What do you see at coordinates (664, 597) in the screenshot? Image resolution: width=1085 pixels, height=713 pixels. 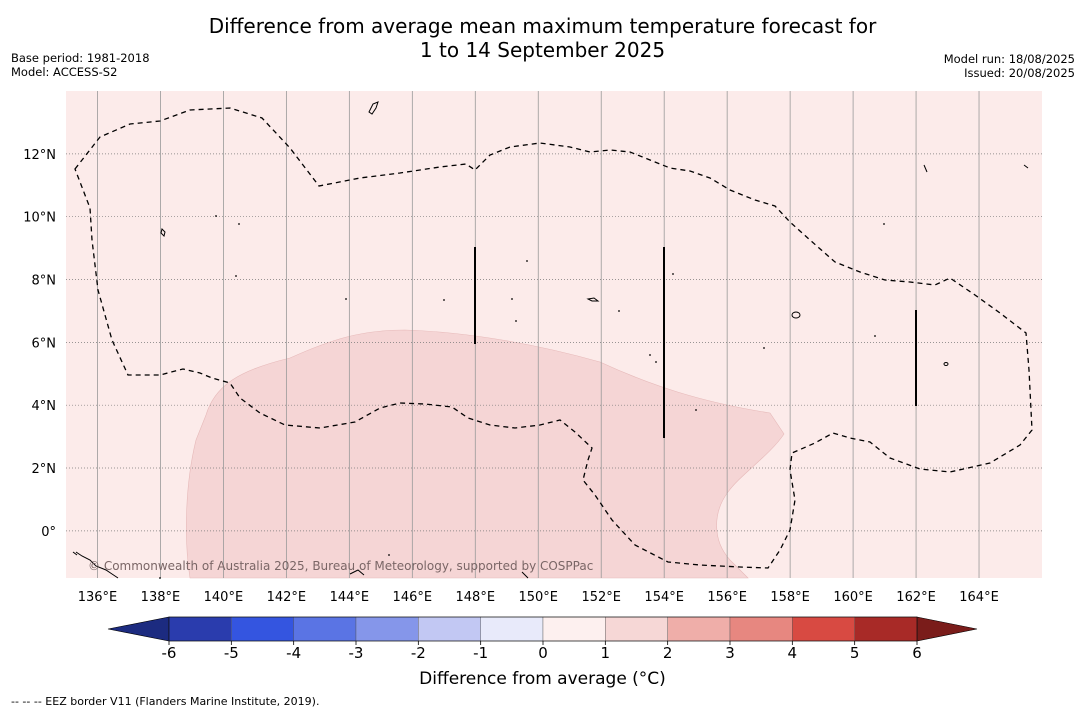 I see `lon-tick-label: 154°E` at bounding box center [664, 597].